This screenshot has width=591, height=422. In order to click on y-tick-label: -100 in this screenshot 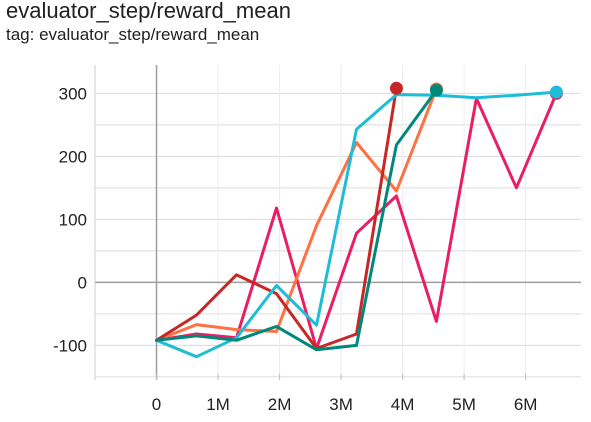, I will do `click(70, 345)`.